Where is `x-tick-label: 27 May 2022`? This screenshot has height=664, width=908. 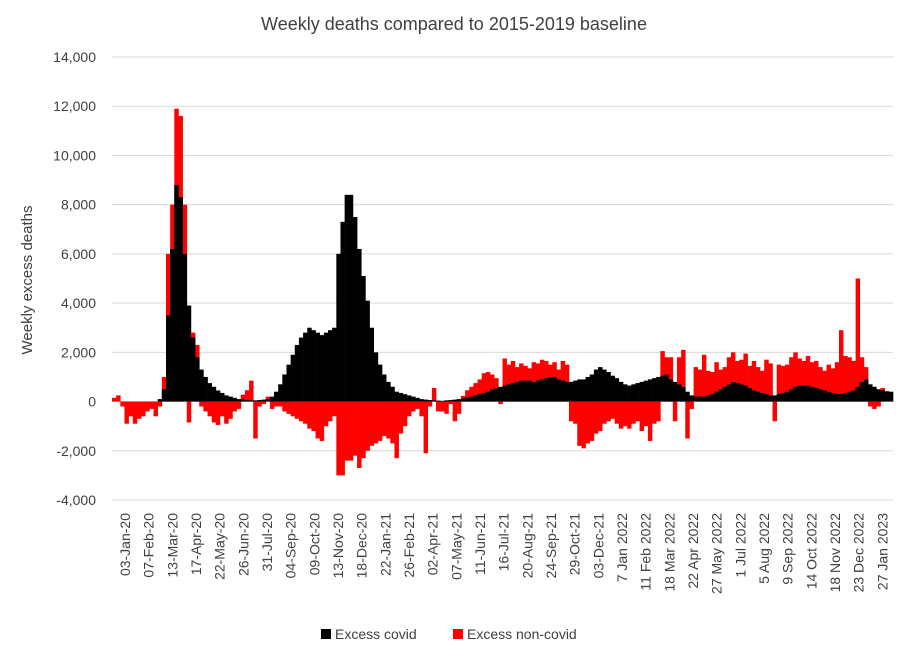
x-tick-label: 27 May 2022 is located at coordinates (717, 553).